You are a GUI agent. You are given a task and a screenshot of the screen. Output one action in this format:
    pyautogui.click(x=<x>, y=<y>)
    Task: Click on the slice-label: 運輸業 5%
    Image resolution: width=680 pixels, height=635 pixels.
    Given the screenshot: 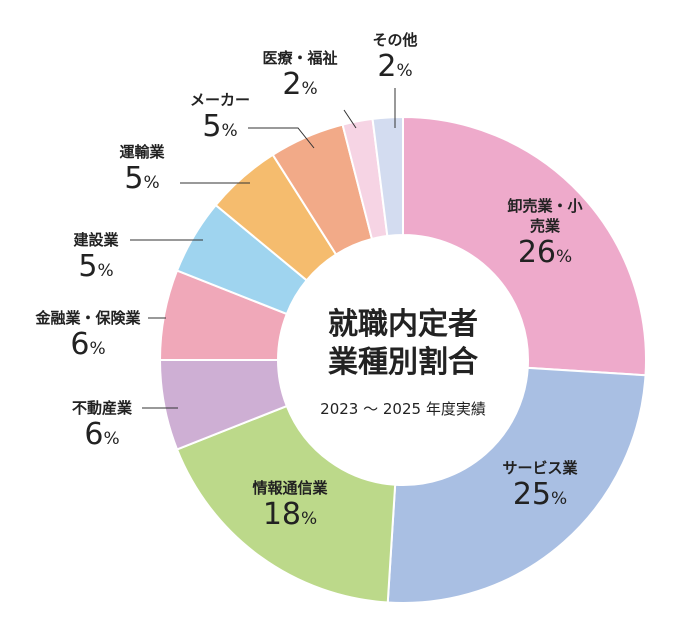 What is the action you would take?
    pyautogui.click(x=141, y=171)
    